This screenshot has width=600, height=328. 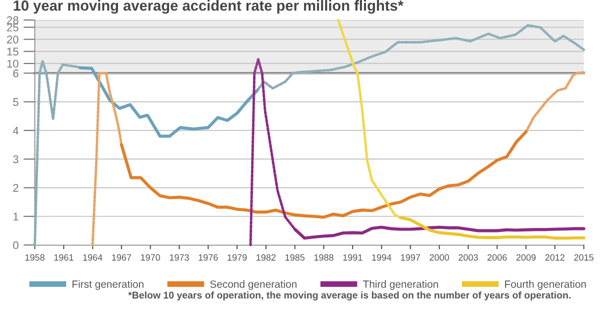 I want to click on x-tick-label: 2015, so click(x=584, y=257).